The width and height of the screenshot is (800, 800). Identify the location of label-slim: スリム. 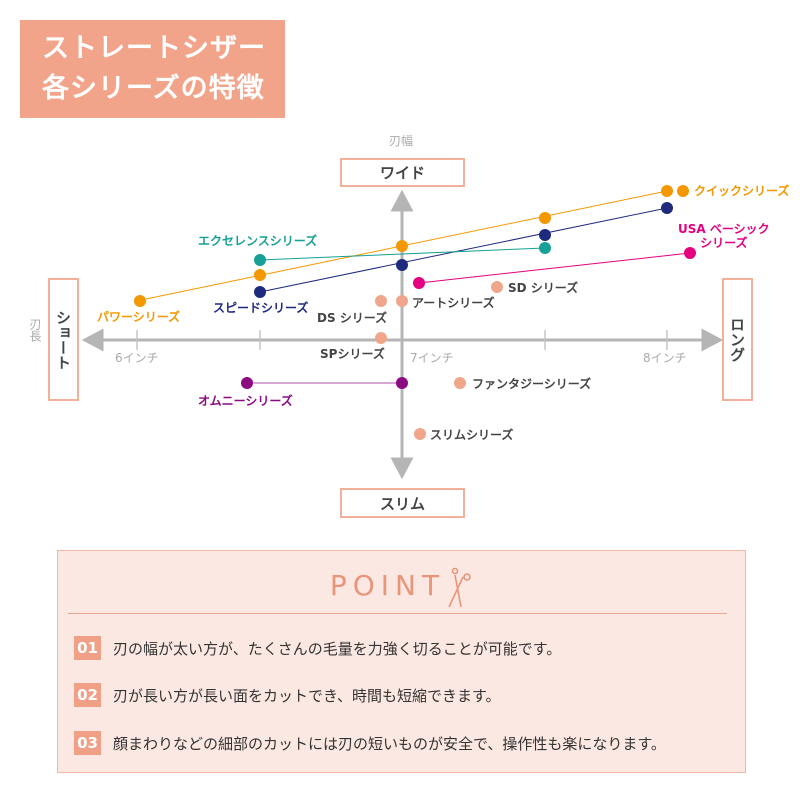
(402, 503).